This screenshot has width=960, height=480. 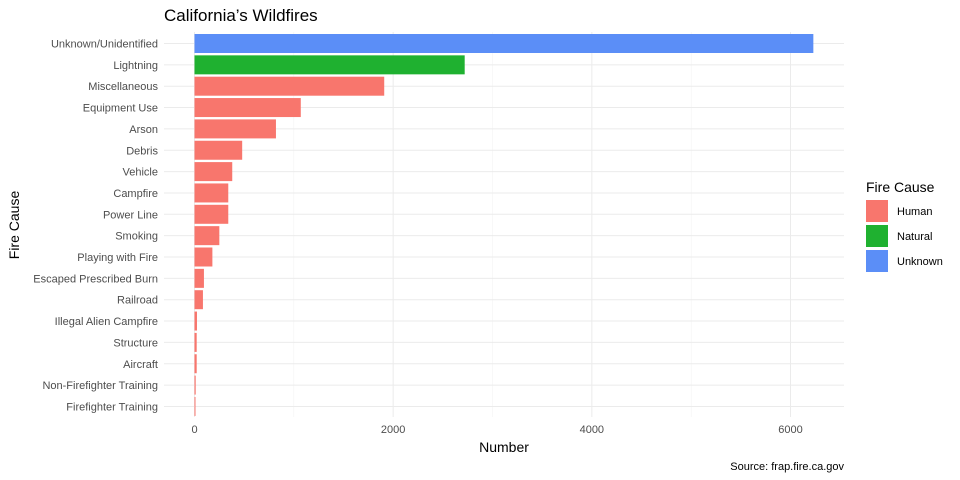 I want to click on bar-arson, so click(x=235, y=129).